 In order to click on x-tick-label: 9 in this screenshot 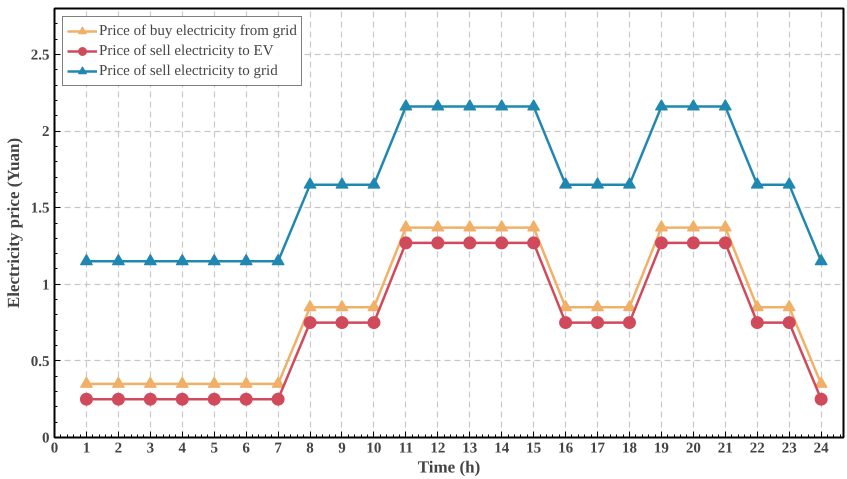, I will do `click(342, 448)`.